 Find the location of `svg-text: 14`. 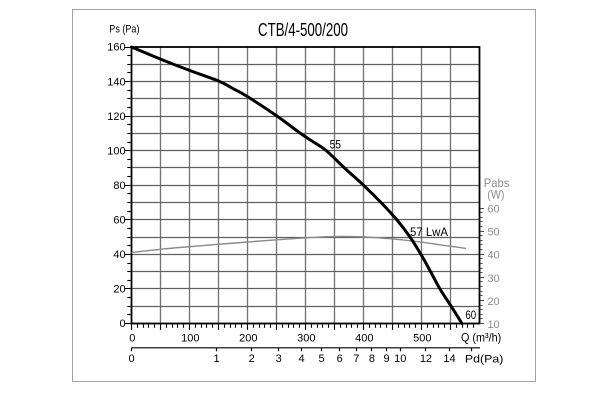

svg-text: 14 is located at coordinates (449, 359).